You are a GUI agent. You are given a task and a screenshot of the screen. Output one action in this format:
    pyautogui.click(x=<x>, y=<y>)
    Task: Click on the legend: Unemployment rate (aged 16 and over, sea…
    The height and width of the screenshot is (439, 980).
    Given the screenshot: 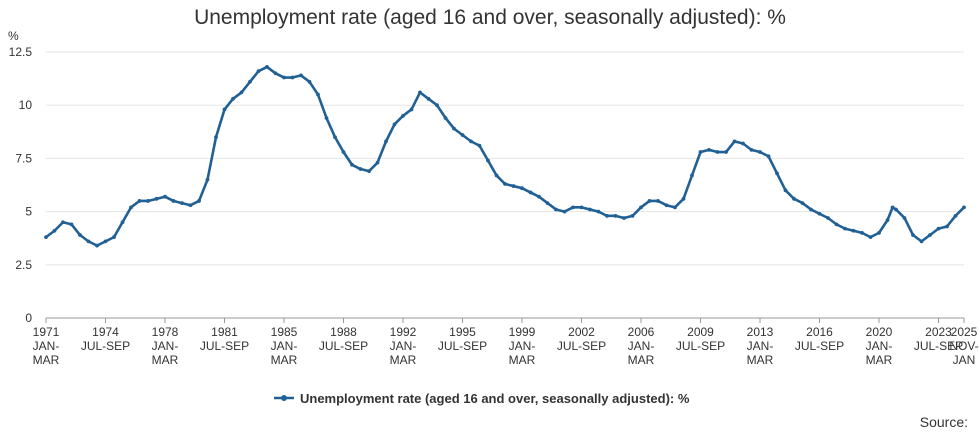 What is the action you would take?
    pyautogui.click(x=482, y=398)
    